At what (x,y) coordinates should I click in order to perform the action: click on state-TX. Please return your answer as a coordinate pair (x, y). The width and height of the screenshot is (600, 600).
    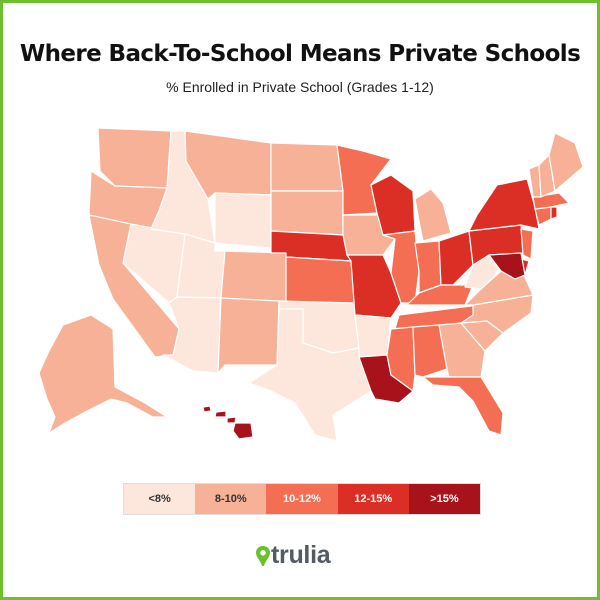
    Looking at the image, I should click on (310, 375).